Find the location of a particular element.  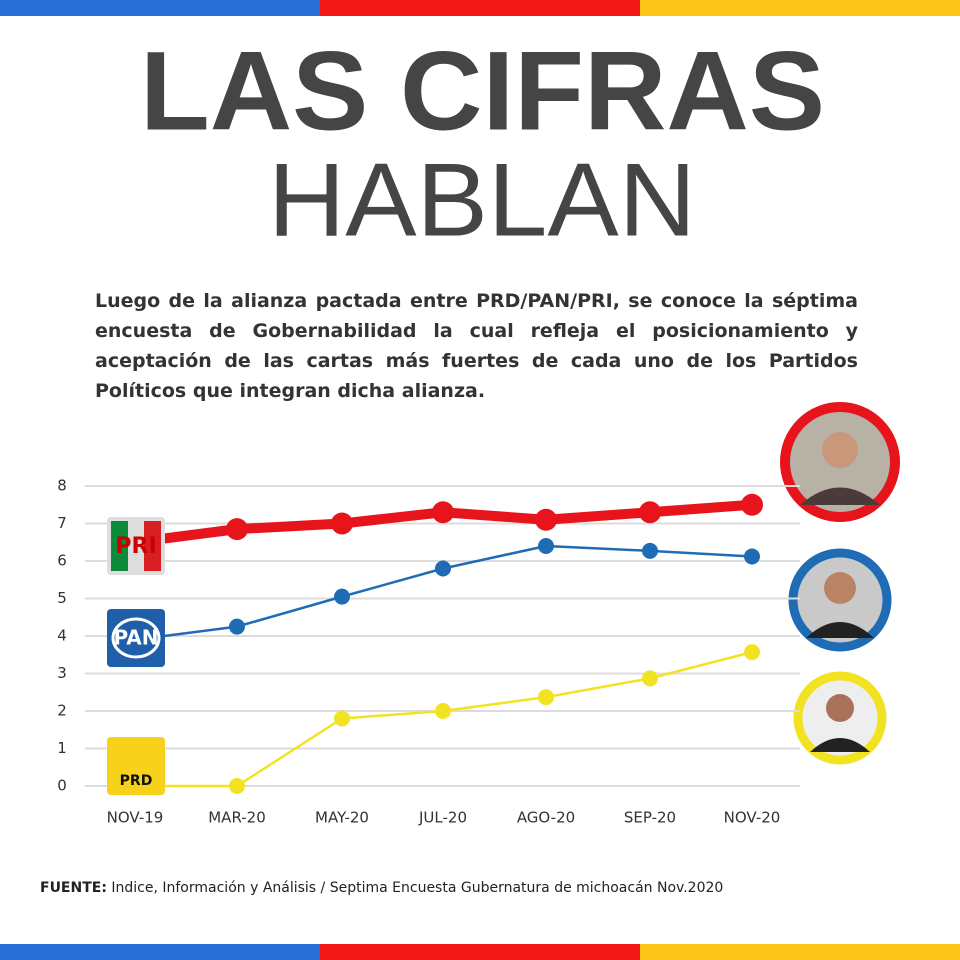

legend-label: PRI is located at coordinates (135, 546).